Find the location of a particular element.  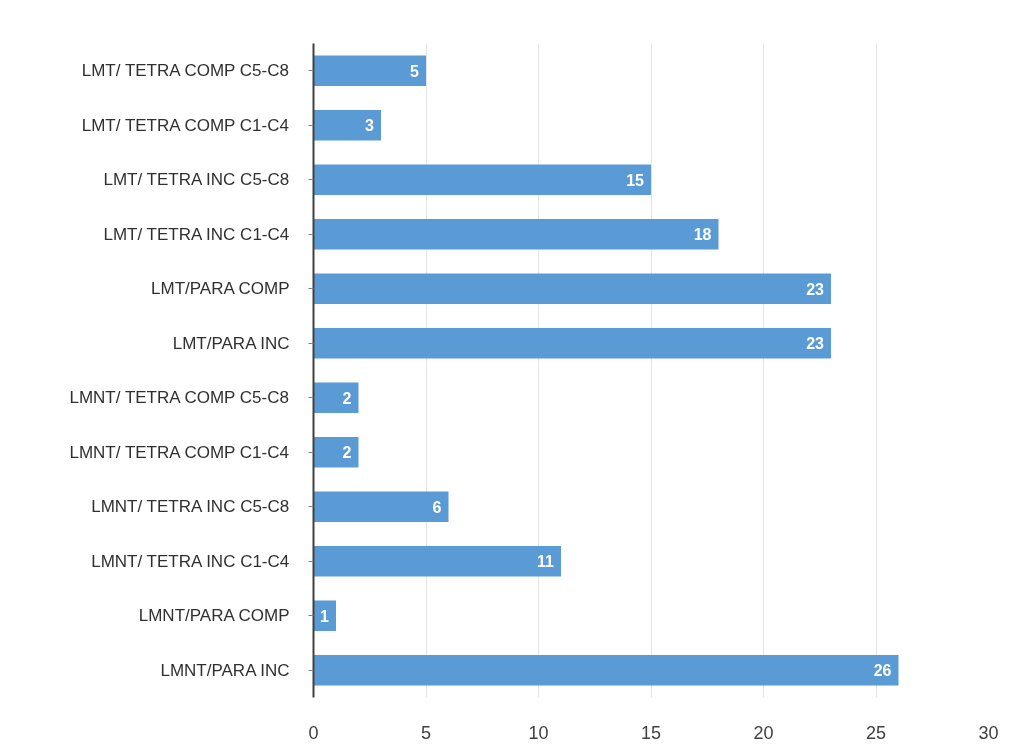

x-tick-label: 0 is located at coordinates (313, 732).